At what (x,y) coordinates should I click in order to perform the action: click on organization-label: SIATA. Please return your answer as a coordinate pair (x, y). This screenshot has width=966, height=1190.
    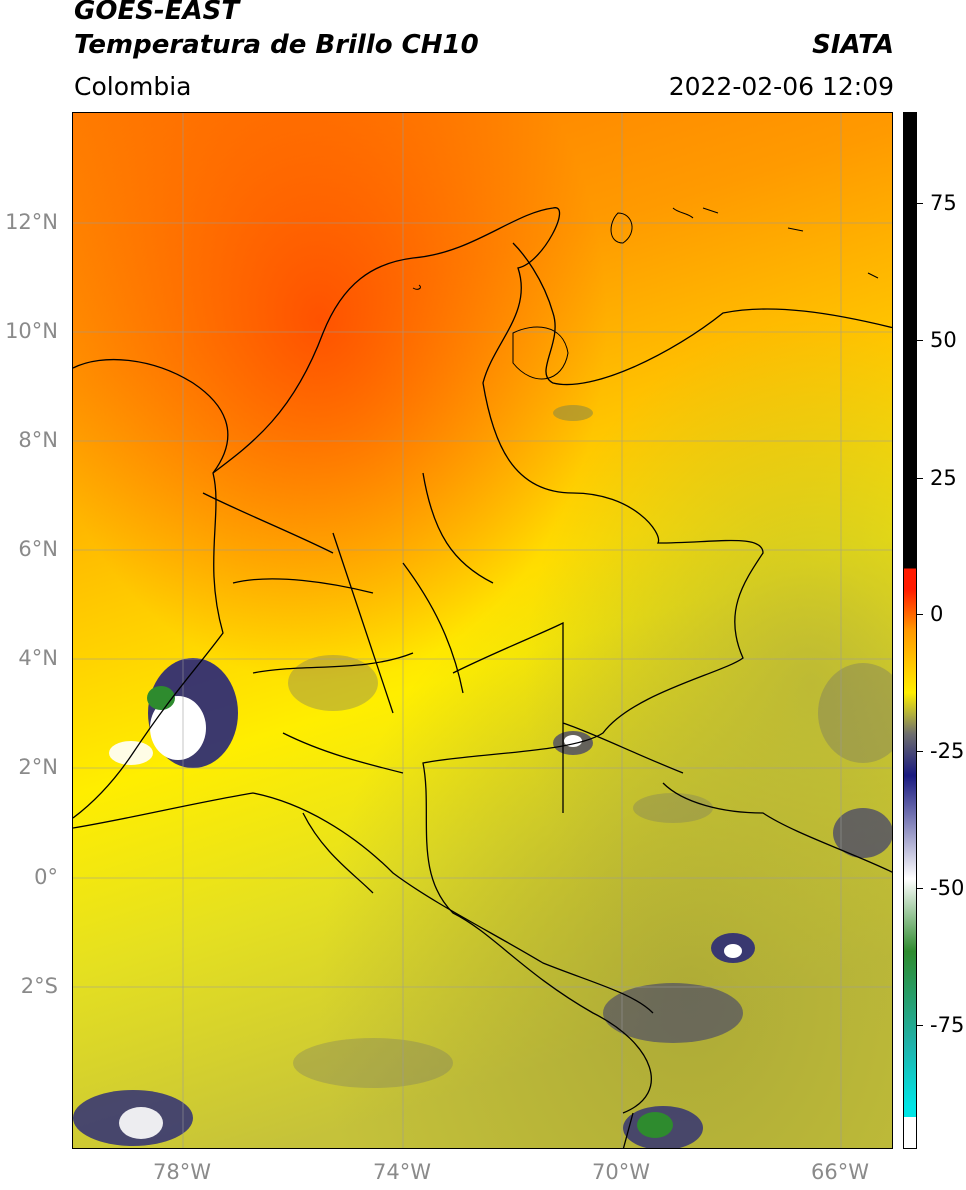
    Looking at the image, I should click on (853, 45).